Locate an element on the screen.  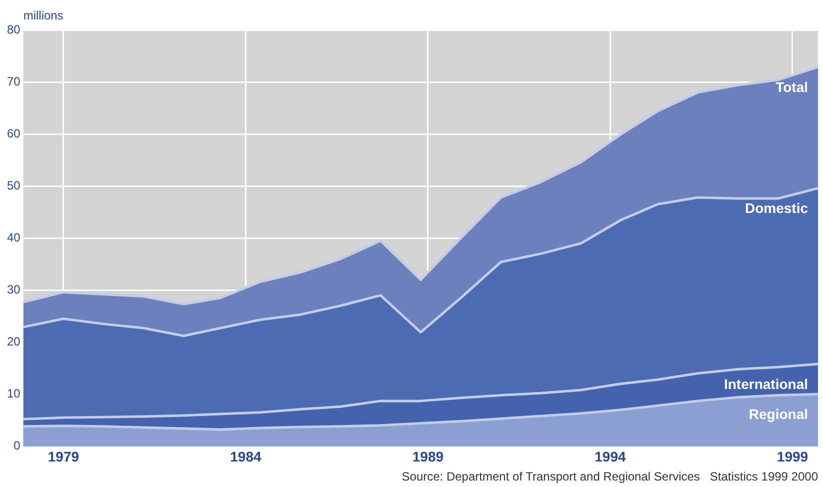
series-label: Domestic is located at coordinates (776, 208).